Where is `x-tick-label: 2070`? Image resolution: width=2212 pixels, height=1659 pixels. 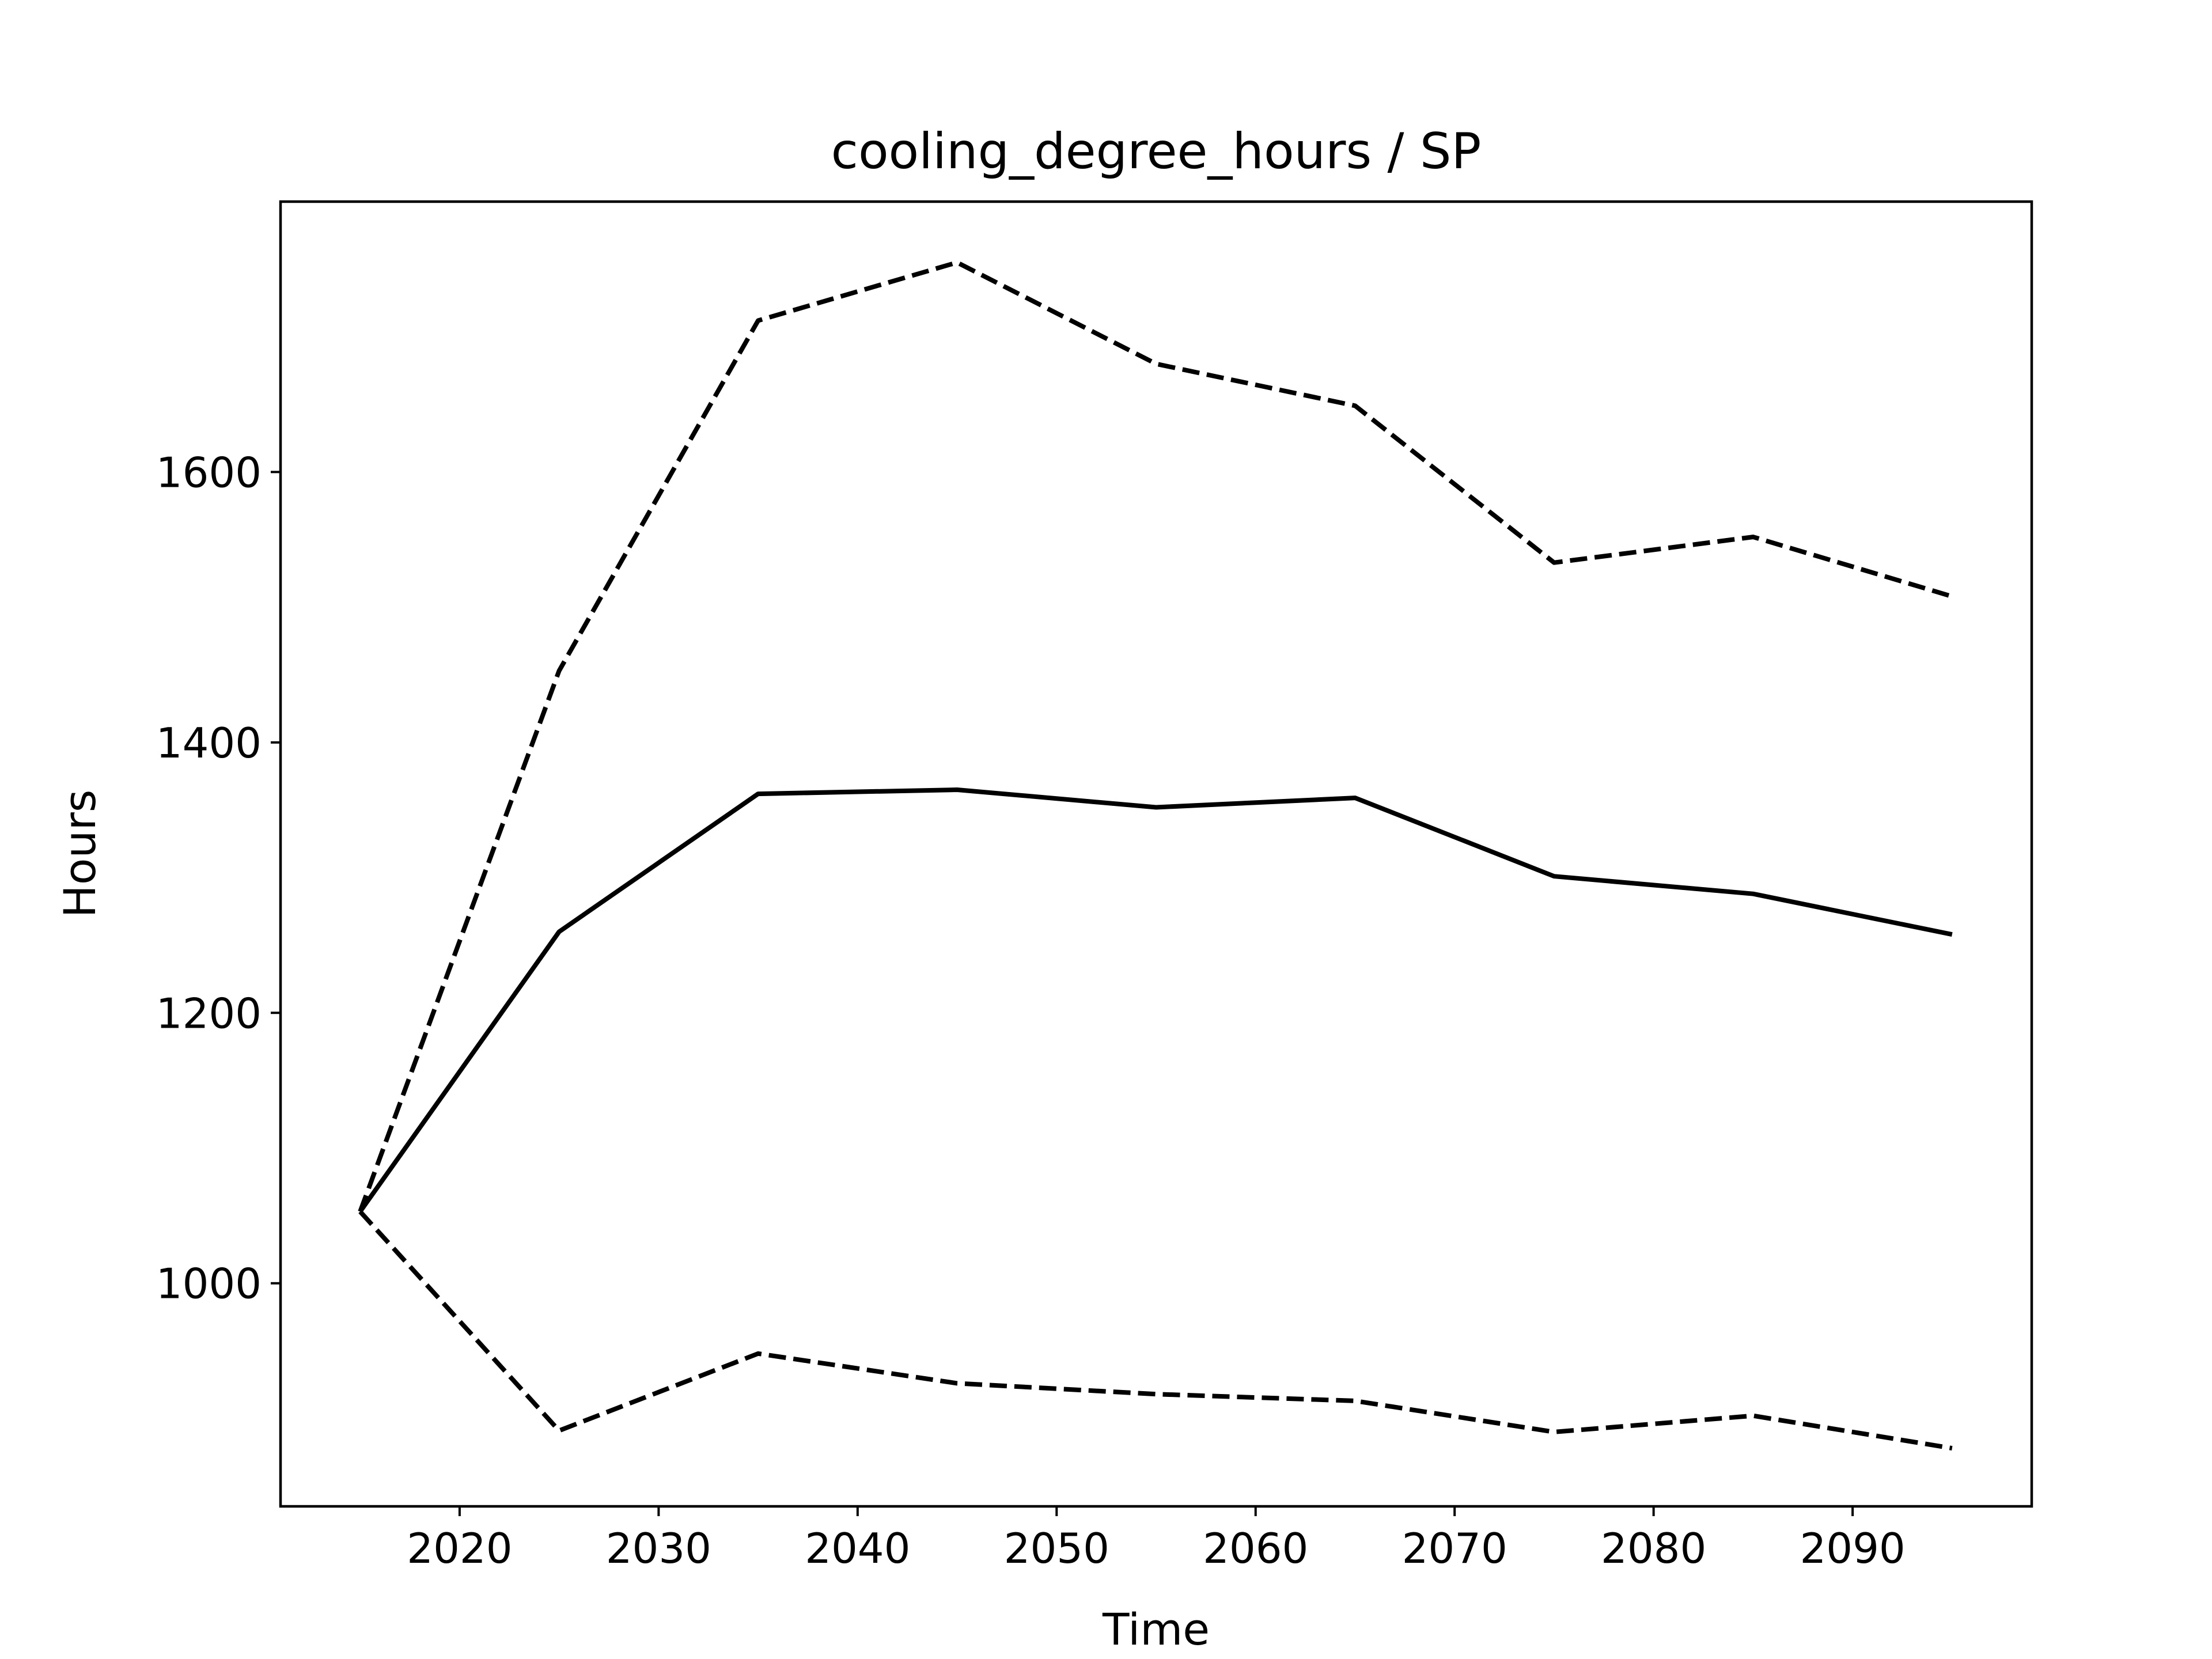
x-tick-label: 2070 is located at coordinates (1455, 1548).